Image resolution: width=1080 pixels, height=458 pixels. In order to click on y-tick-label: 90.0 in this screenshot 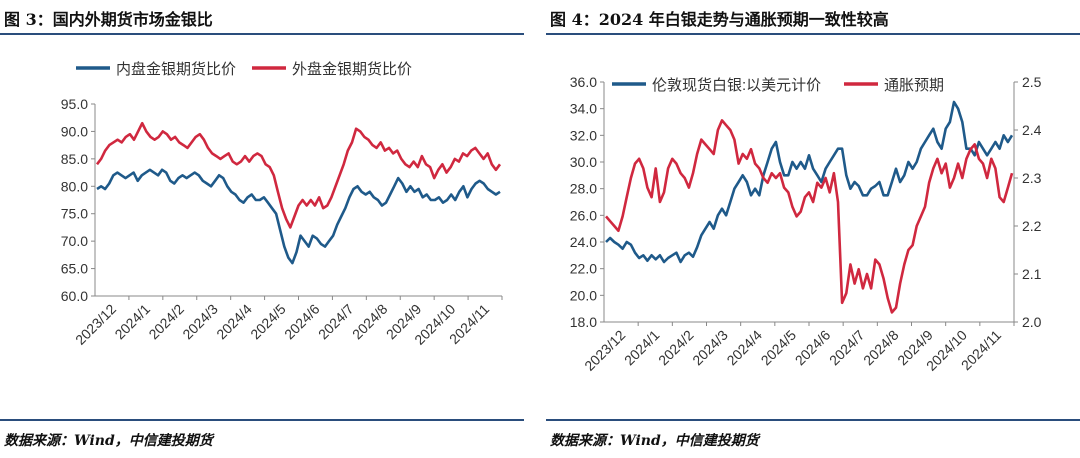, I will do `click(74, 131)`.